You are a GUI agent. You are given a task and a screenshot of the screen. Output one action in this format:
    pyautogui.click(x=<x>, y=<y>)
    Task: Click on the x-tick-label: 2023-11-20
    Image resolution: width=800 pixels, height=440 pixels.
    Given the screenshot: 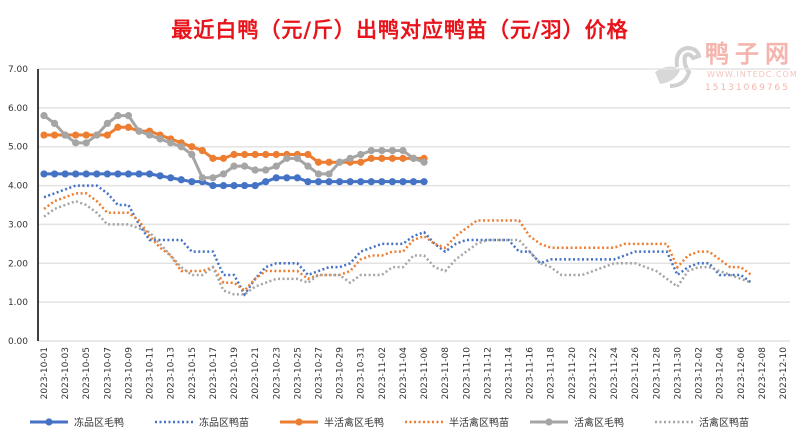 What is the action you would take?
    pyautogui.click(x=573, y=373)
    